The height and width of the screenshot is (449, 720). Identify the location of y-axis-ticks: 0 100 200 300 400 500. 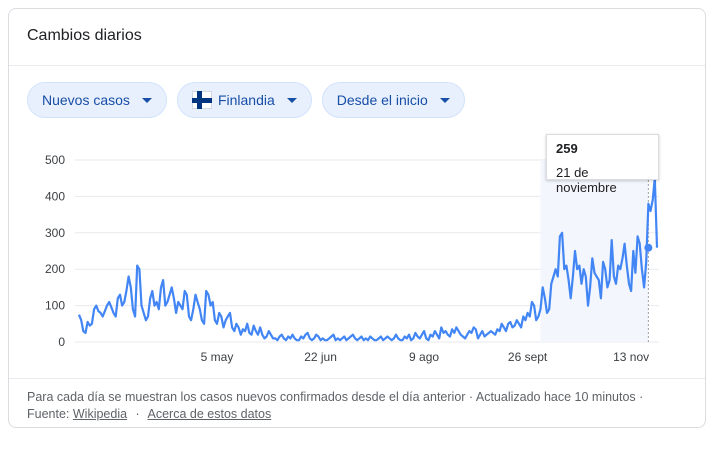
(55, 251).